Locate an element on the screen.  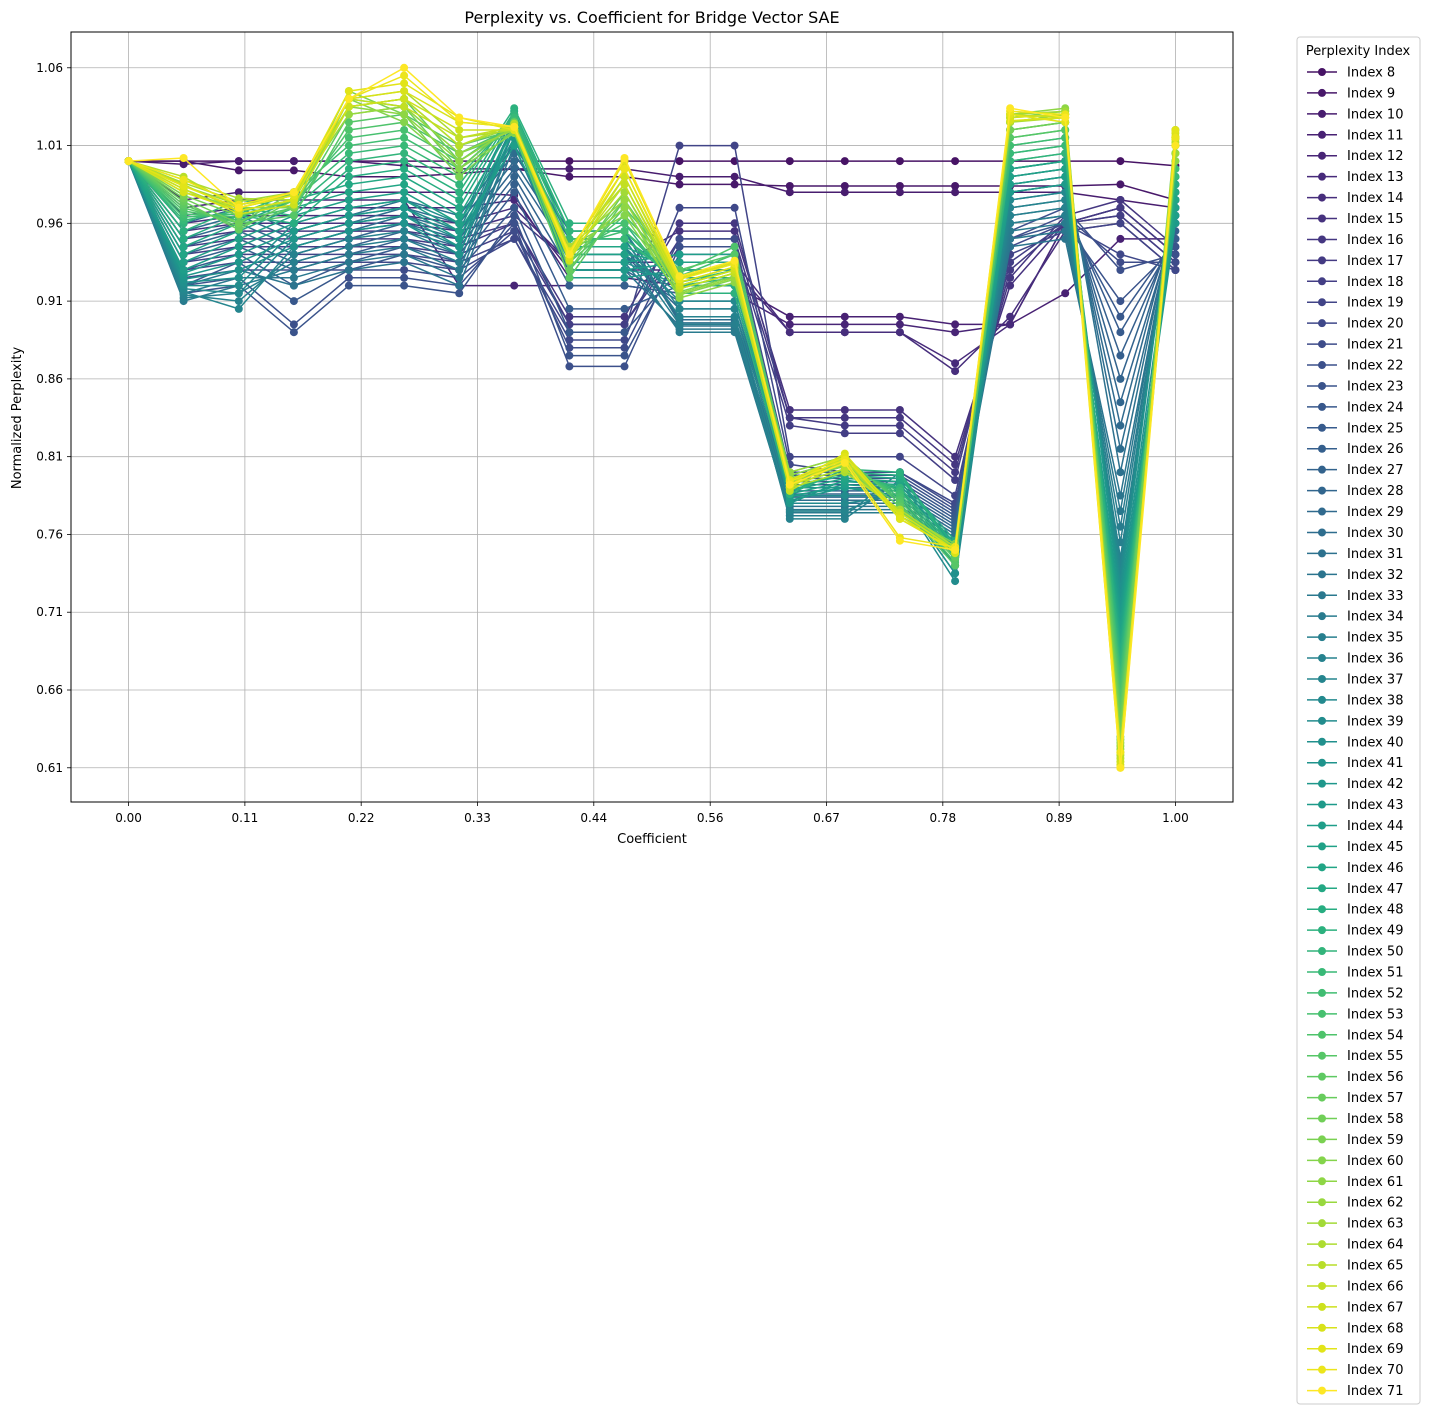
legend-item: Index 8 is located at coordinates (1351, 73).